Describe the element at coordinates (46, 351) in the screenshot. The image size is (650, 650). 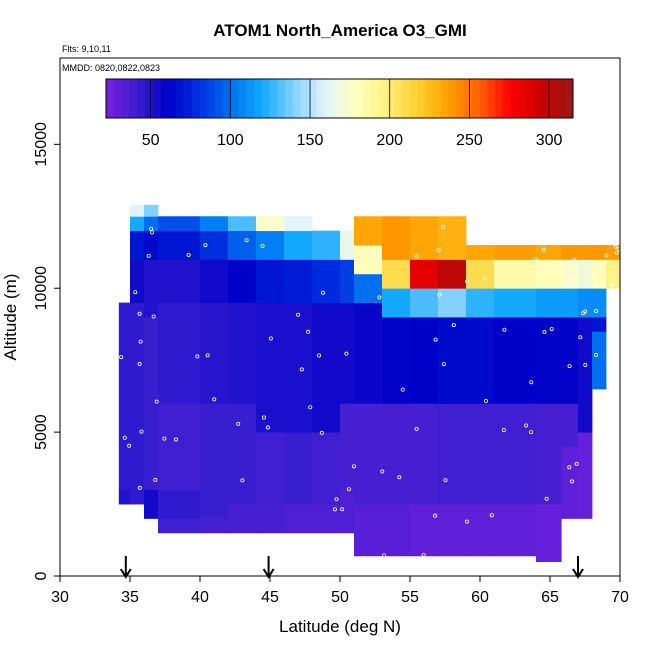
I see `y-axis: 0 5000 10000 15000` at that location.